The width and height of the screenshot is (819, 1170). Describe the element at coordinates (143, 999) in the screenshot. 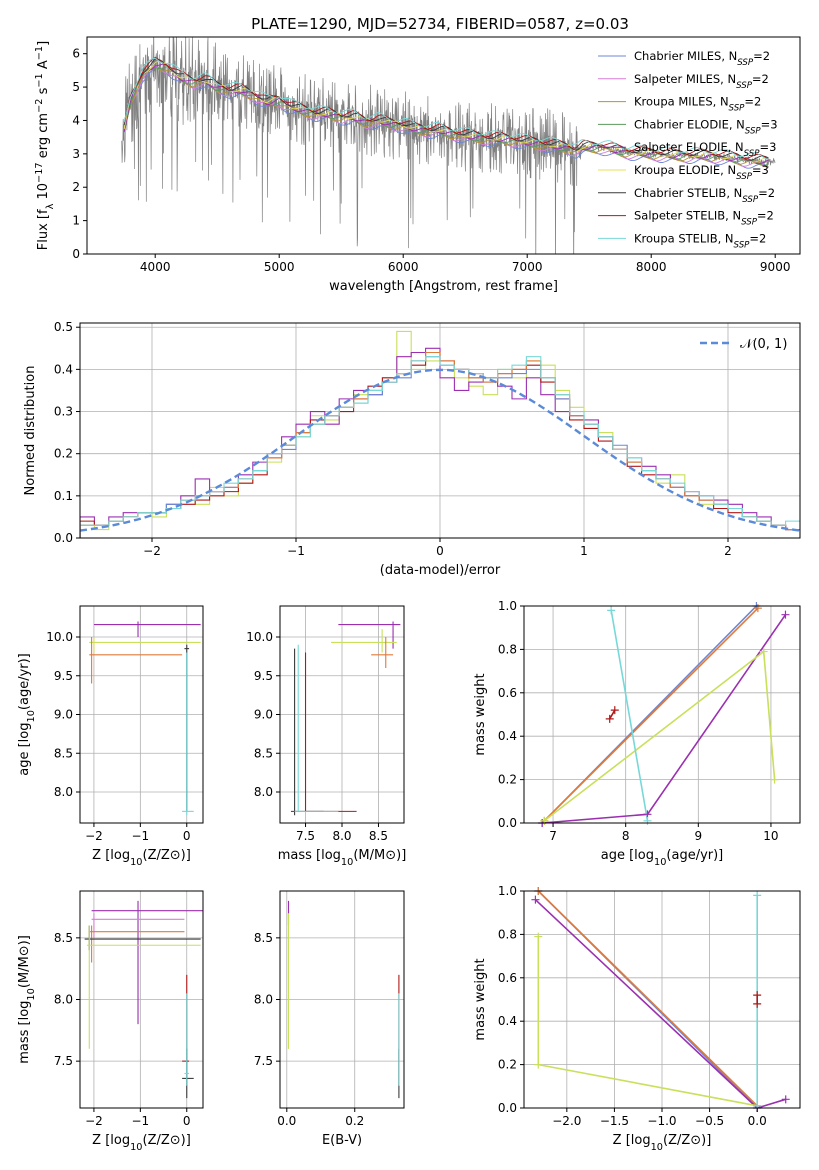

I see `mass-vs-metallicity-panel-plot-area` at that location.